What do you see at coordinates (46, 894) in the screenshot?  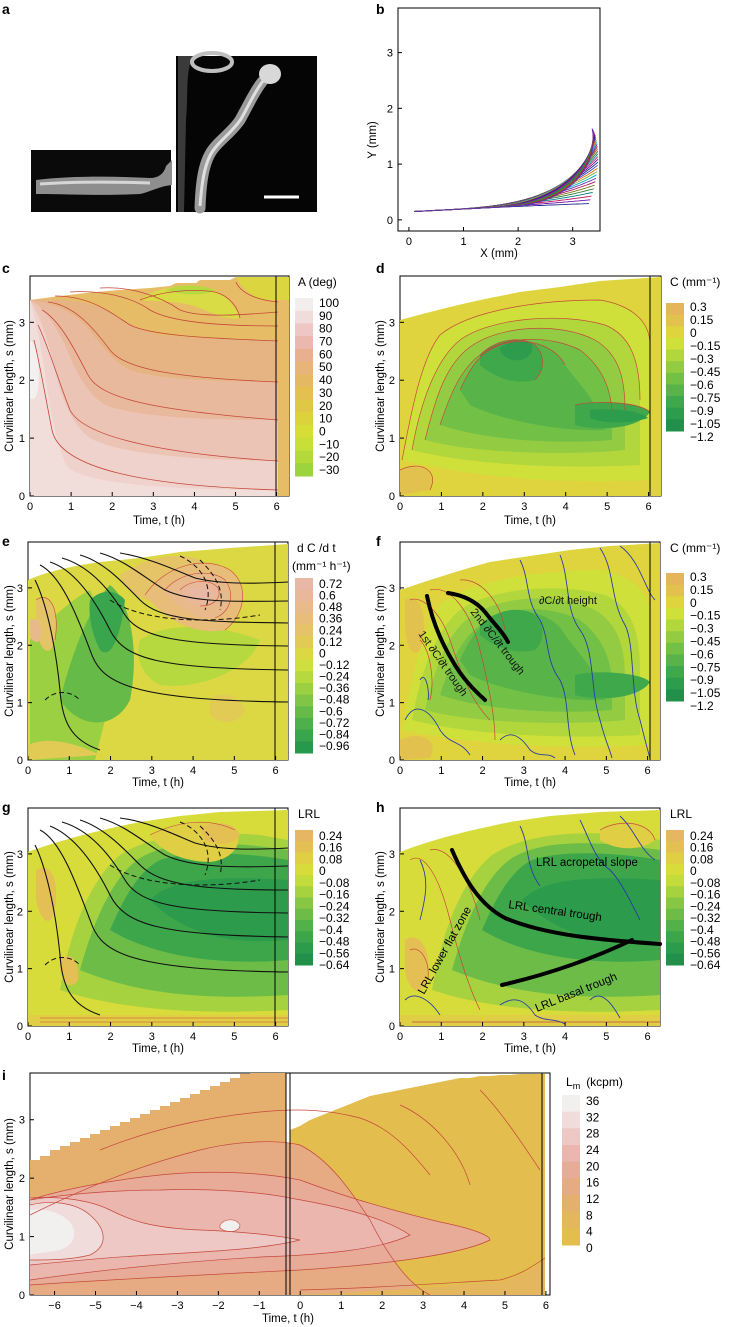 I see `g-fill-pos1` at bounding box center [46, 894].